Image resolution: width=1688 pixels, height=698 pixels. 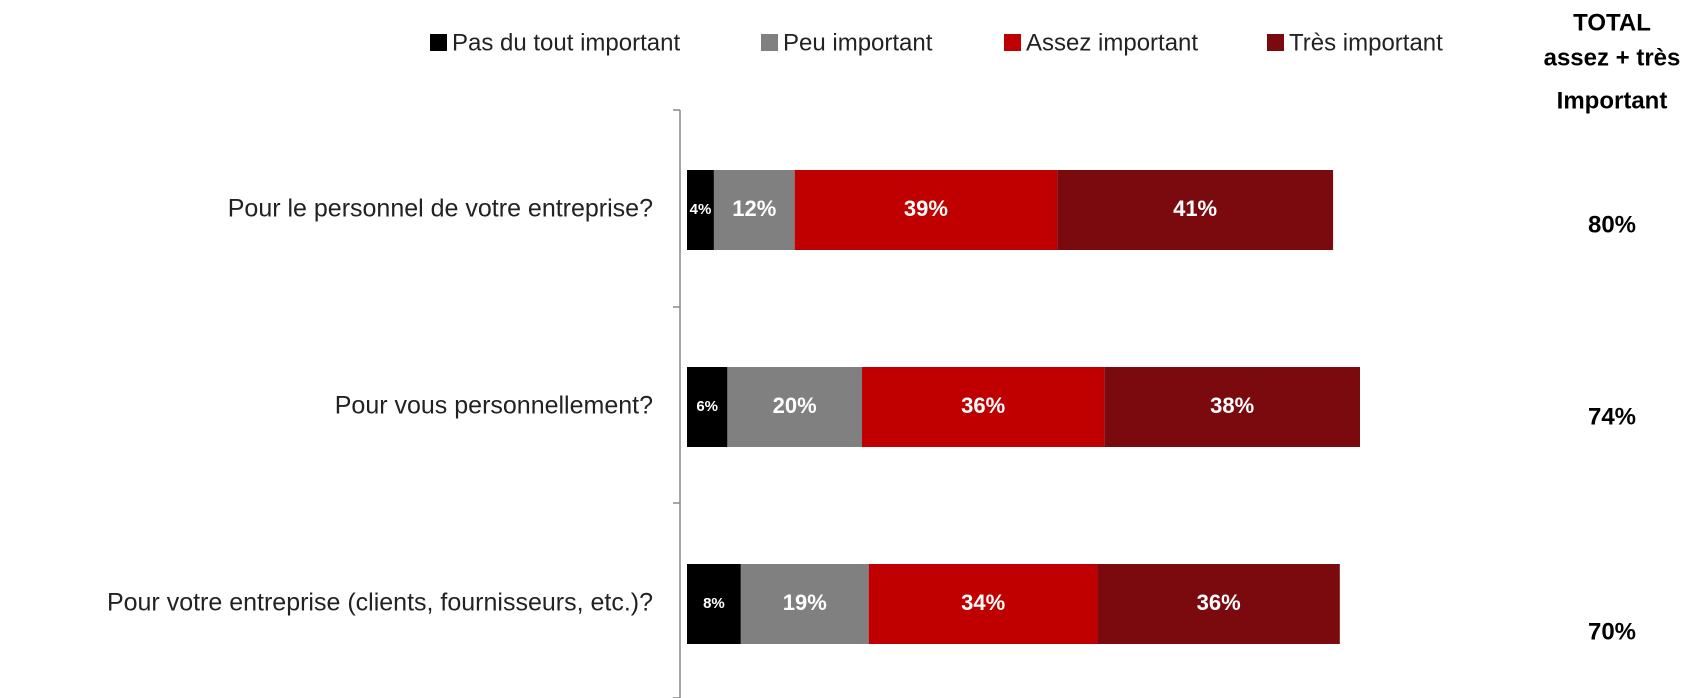 I want to click on total-label: 80%, so click(x=1612, y=224).